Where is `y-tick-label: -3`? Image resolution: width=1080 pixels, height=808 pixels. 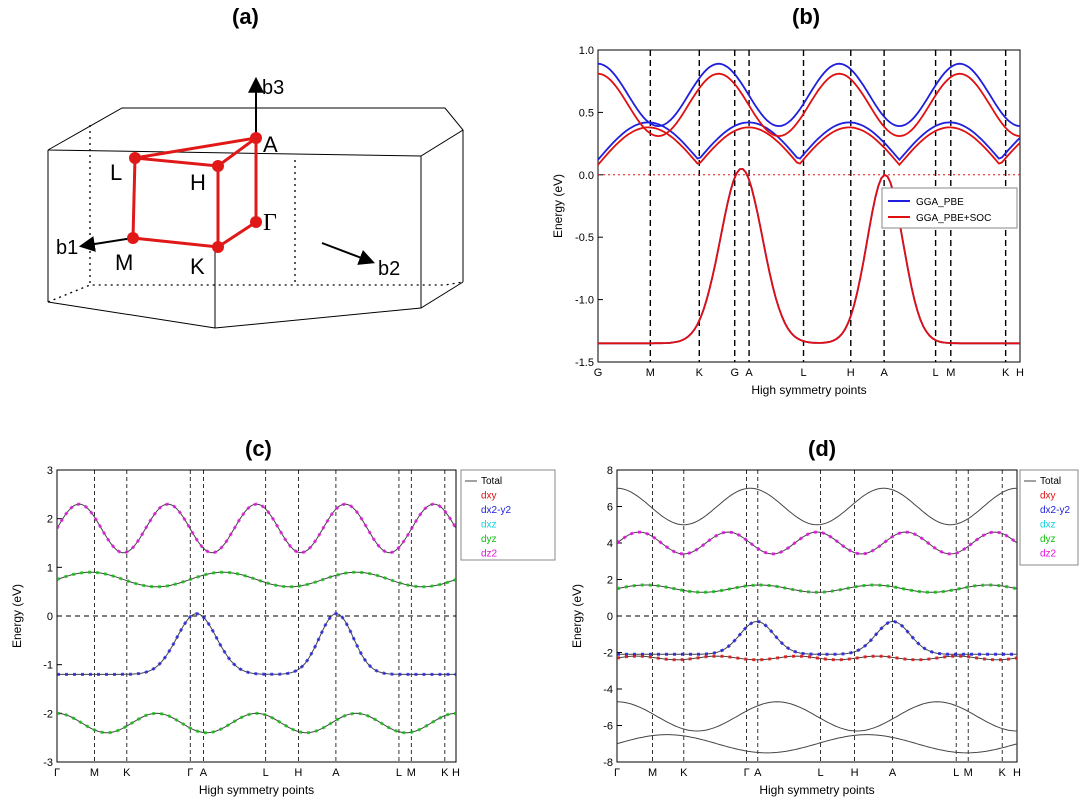 y-tick-label: -3 is located at coordinates (48, 763).